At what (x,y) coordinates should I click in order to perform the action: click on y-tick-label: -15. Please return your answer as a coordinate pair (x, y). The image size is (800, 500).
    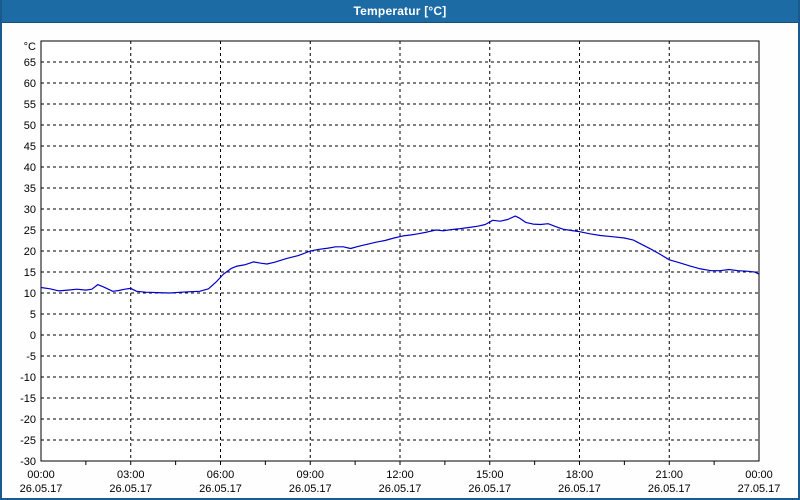
    Looking at the image, I should click on (28, 399).